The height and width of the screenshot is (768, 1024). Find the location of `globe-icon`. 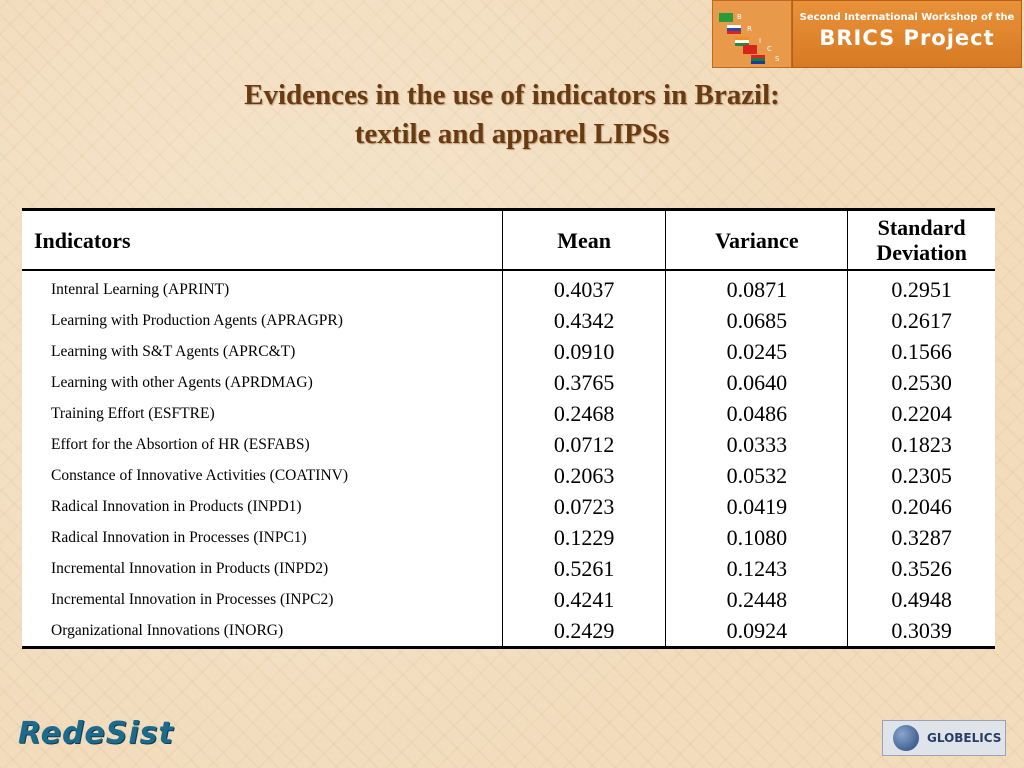

globe-icon is located at coordinates (906, 738).